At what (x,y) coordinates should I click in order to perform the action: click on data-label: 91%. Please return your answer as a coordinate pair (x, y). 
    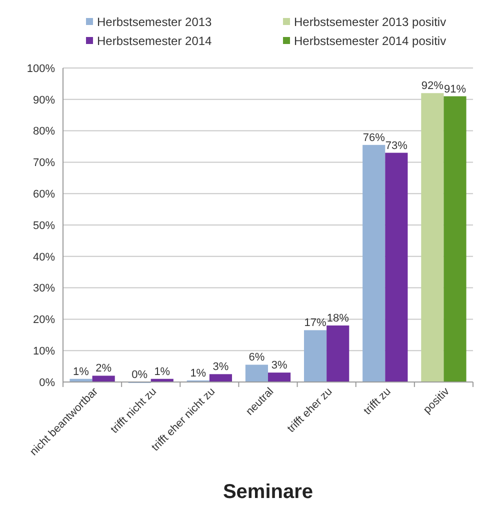
    Looking at the image, I should click on (455, 89).